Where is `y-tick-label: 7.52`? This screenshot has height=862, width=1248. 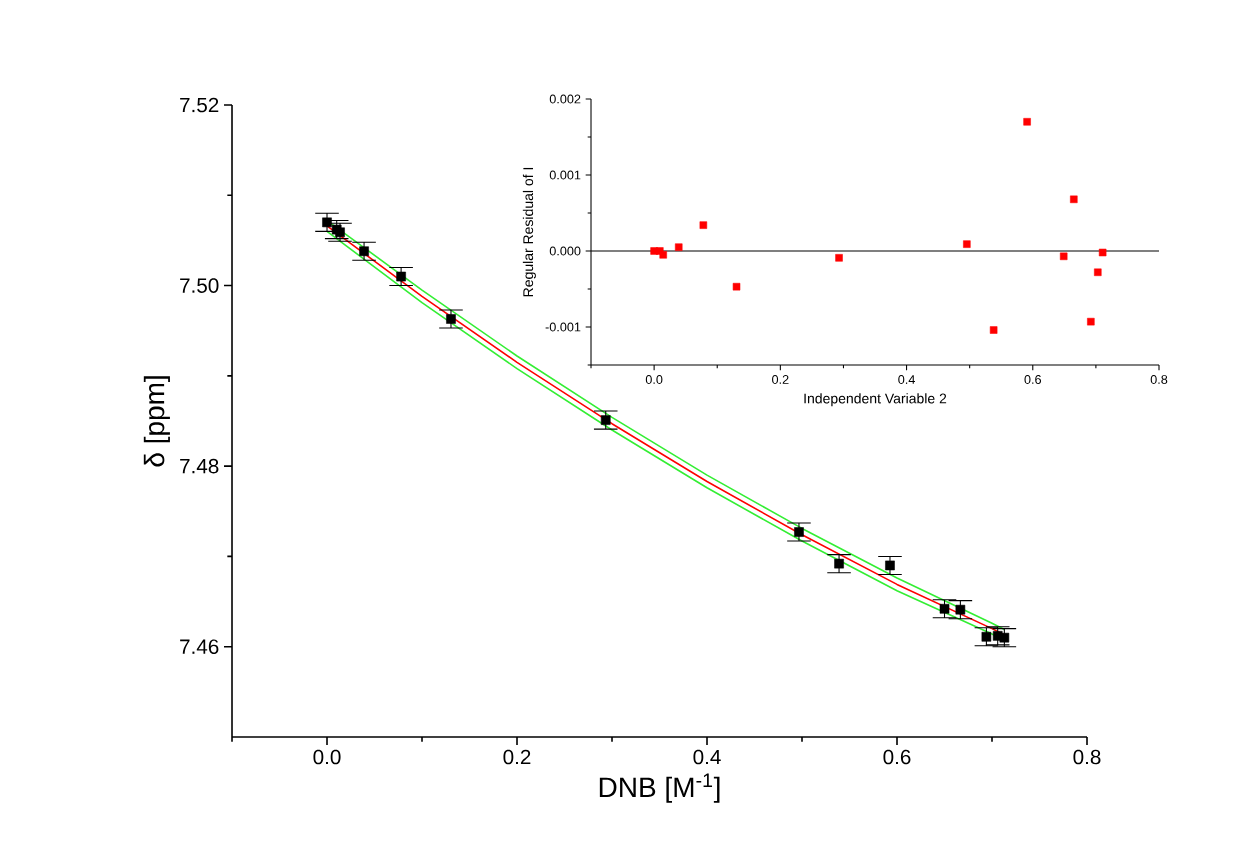 y-tick-label: 7.52 is located at coordinates (199, 105).